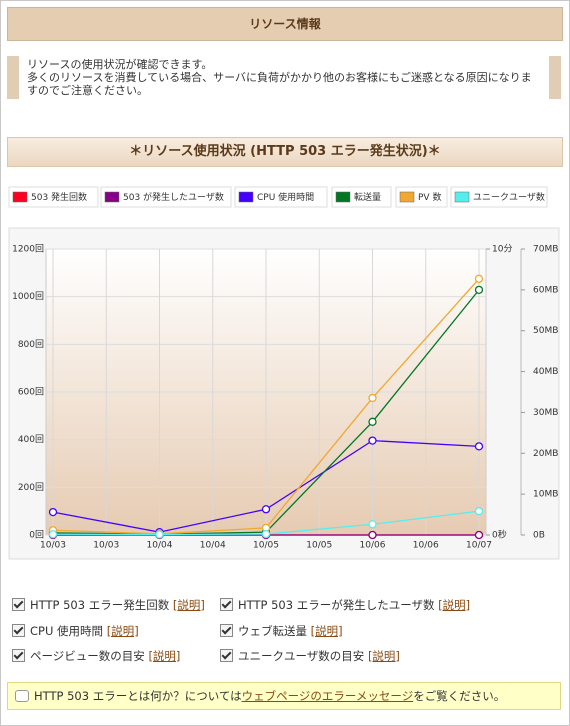  I want to click on y-tick-label: 1200回, so click(28, 249).